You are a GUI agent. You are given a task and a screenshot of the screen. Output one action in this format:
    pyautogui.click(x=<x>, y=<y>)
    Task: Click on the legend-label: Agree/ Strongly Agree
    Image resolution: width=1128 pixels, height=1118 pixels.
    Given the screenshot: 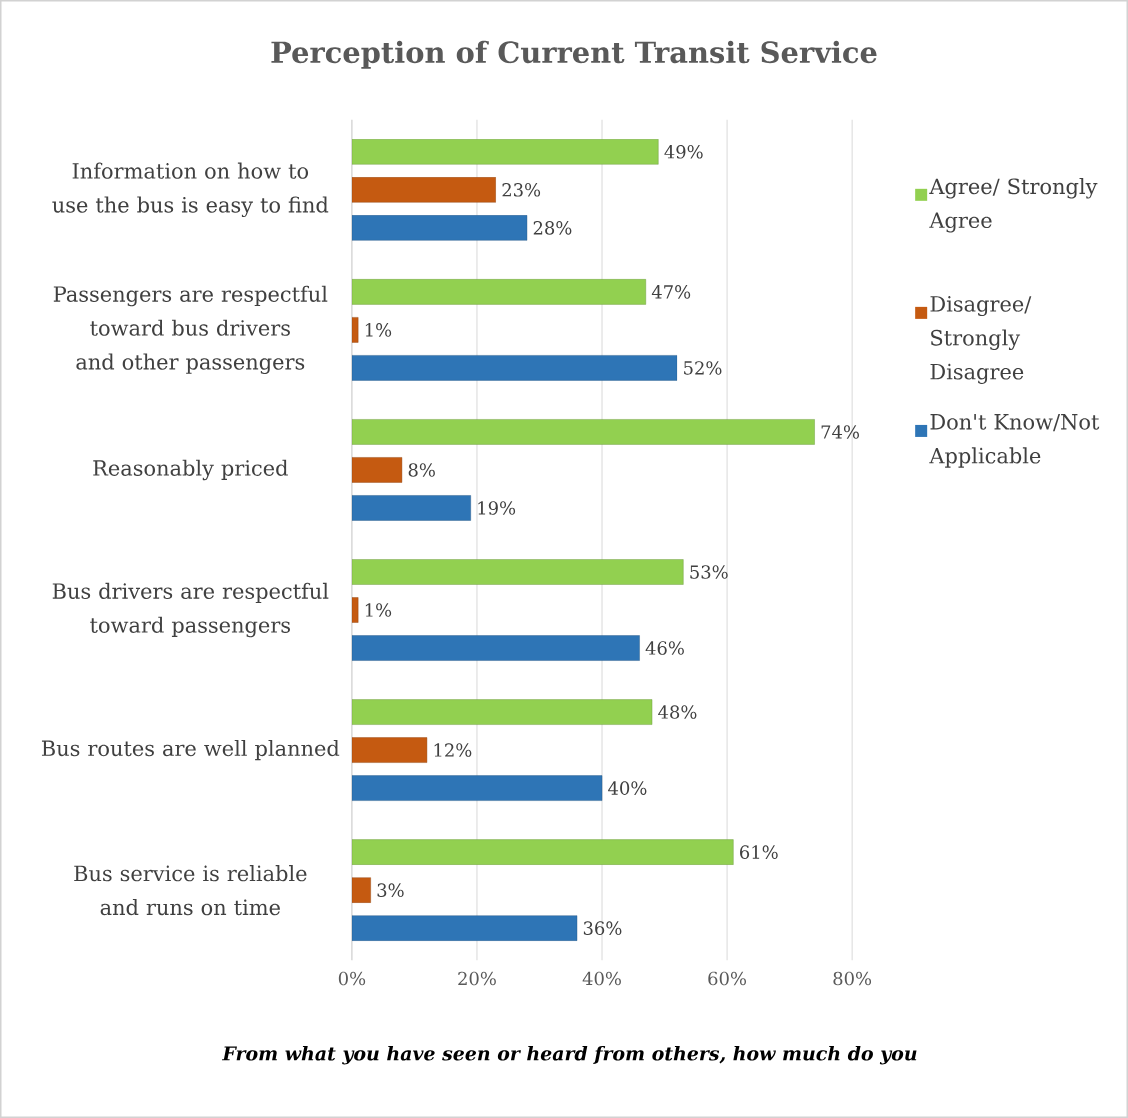 What is the action you would take?
    pyautogui.click(x=1013, y=205)
    